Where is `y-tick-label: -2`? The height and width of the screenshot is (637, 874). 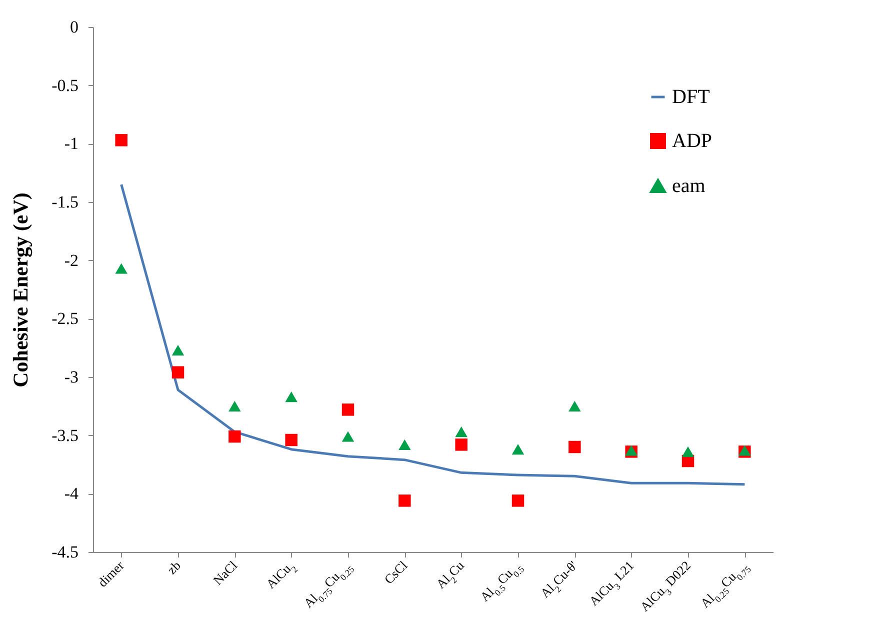
y-tick-label: -2 is located at coordinates (71, 260).